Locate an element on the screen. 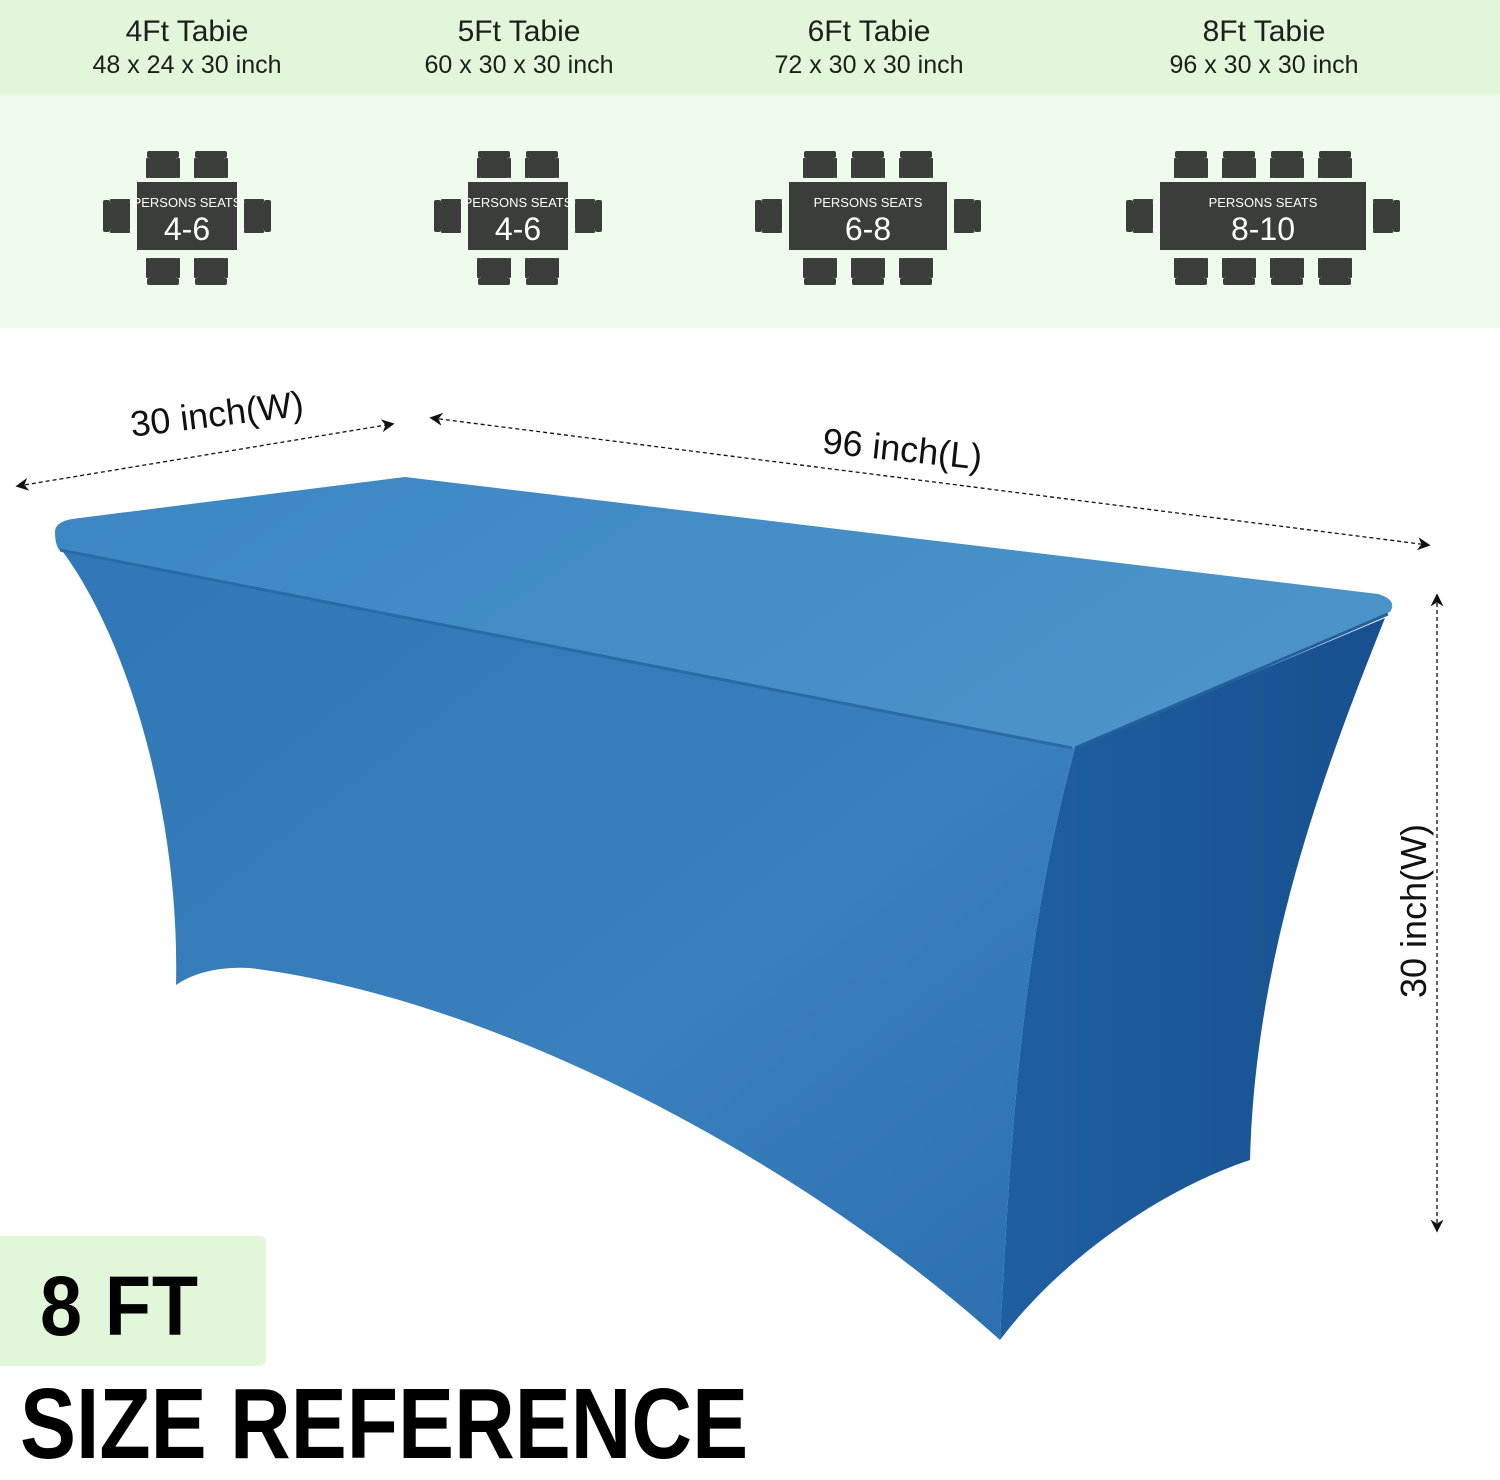  seats-count: 6-8 is located at coordinates (868, 229).